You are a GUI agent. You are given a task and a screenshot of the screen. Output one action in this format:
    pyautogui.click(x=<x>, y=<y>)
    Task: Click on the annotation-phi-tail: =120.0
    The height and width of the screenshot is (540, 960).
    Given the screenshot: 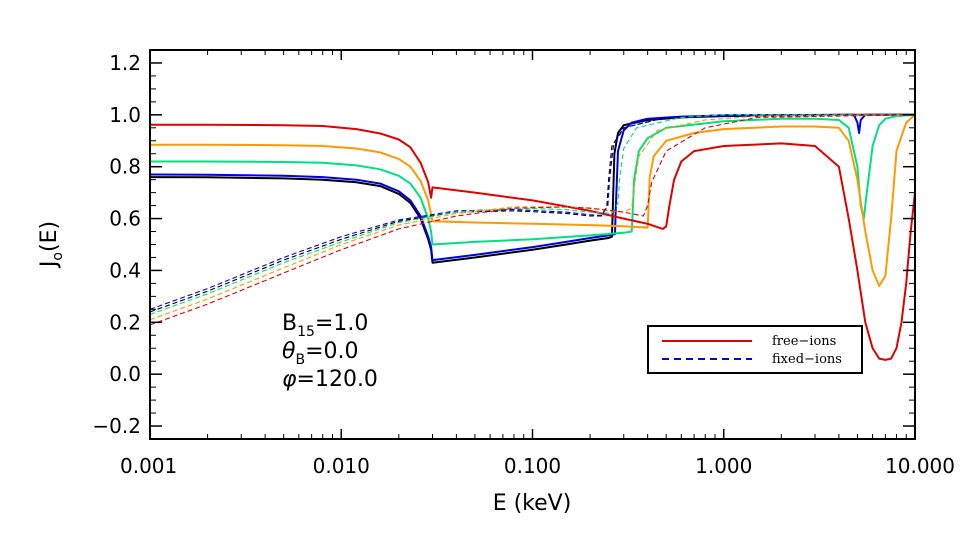 What is the action you would take?
    pyautogui.click(x=337, y=379)
    